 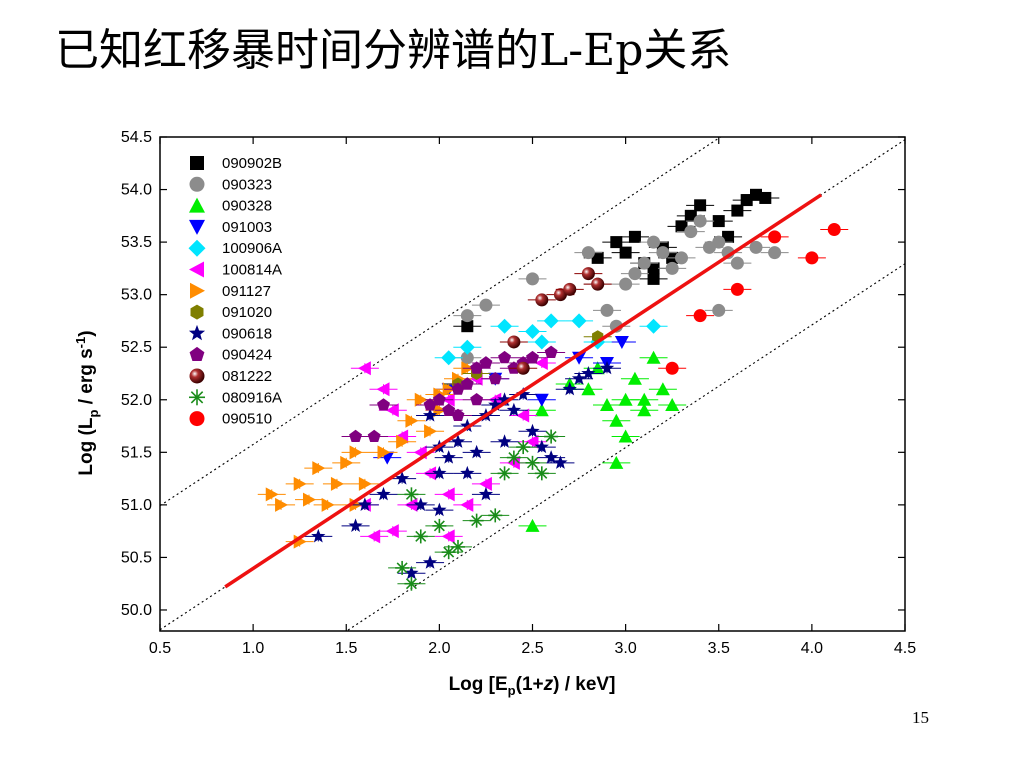 What do you see at coordinates (253, 648) in the screenshot?
I see `x-tick-label: 1.0` at bounding box center [253, 648].